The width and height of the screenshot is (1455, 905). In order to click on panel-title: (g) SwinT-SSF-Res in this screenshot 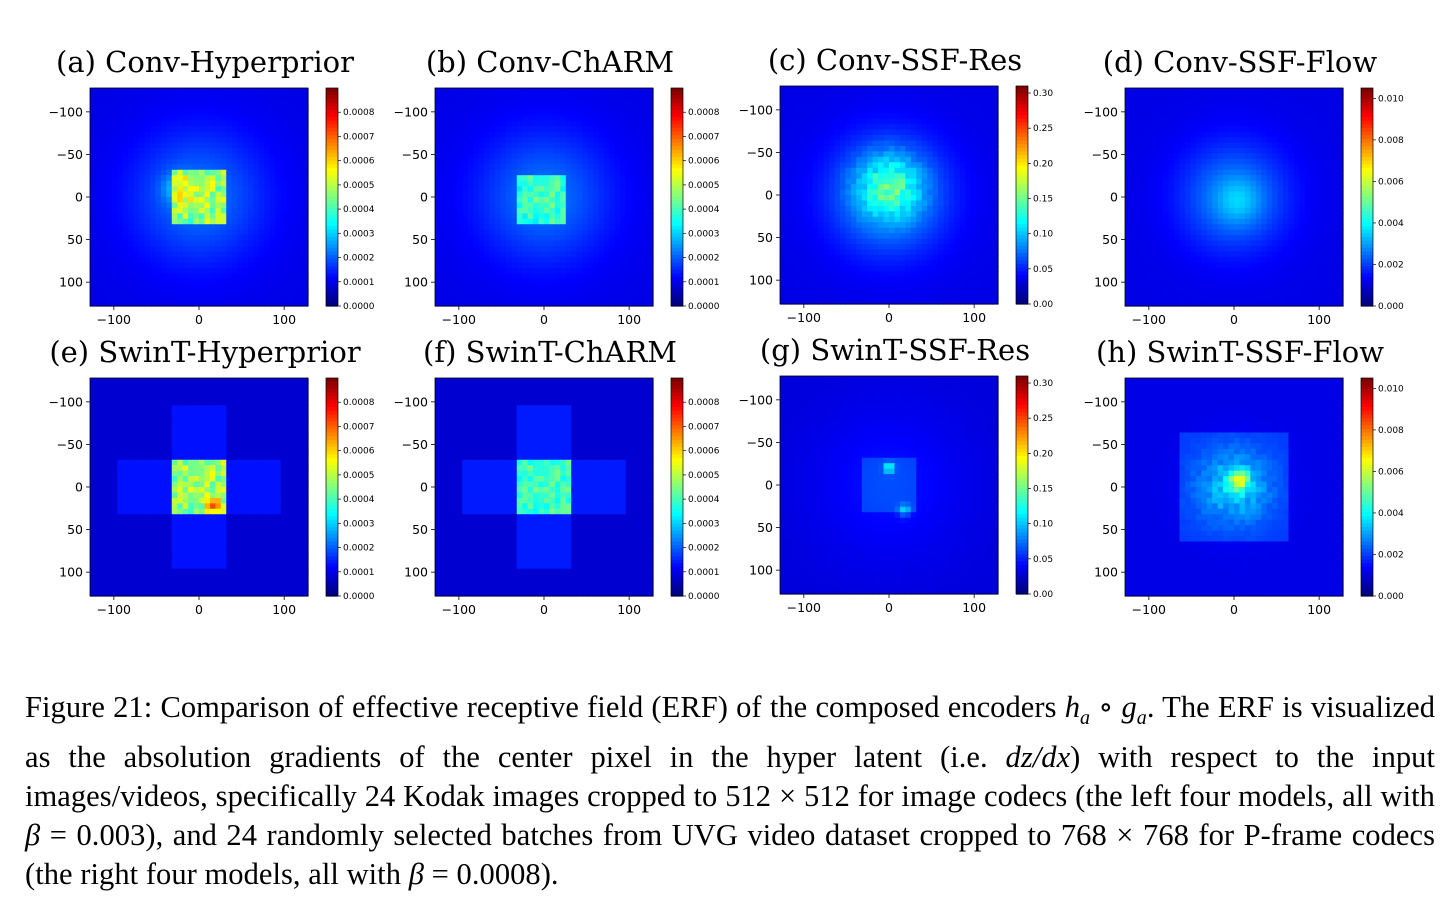, I will do `click(895, 350)`.